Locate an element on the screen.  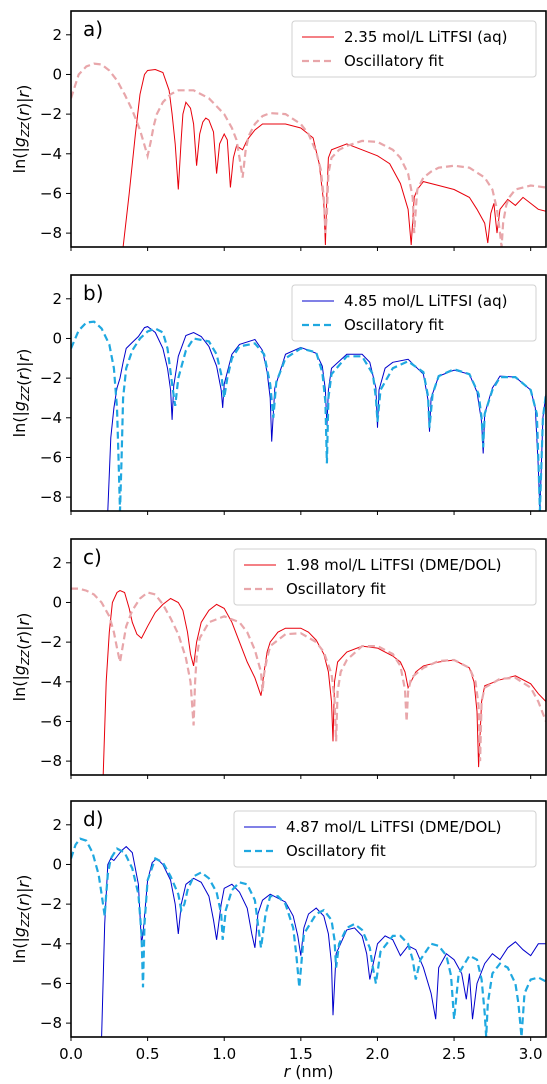
legend-label: 4.87 mol/L LiTFSI (DME/DOL) is located at coordinates (394, 827).